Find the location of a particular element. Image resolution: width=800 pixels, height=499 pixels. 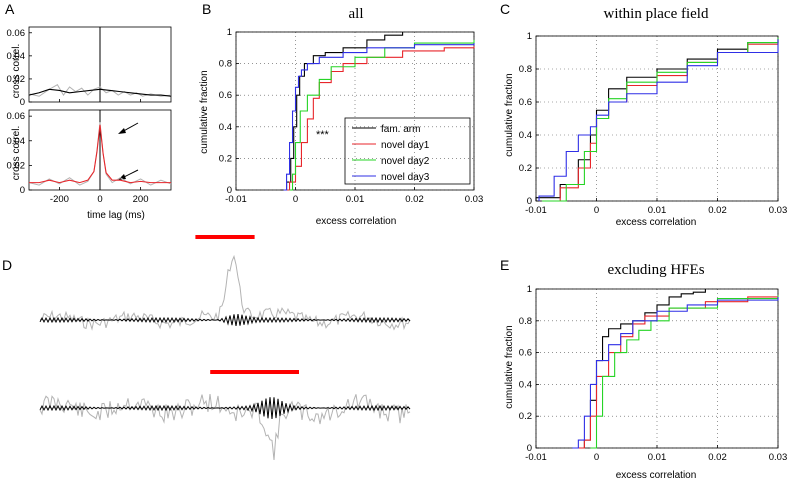

event-2-trace-raw is located at coordinates (225, 426).